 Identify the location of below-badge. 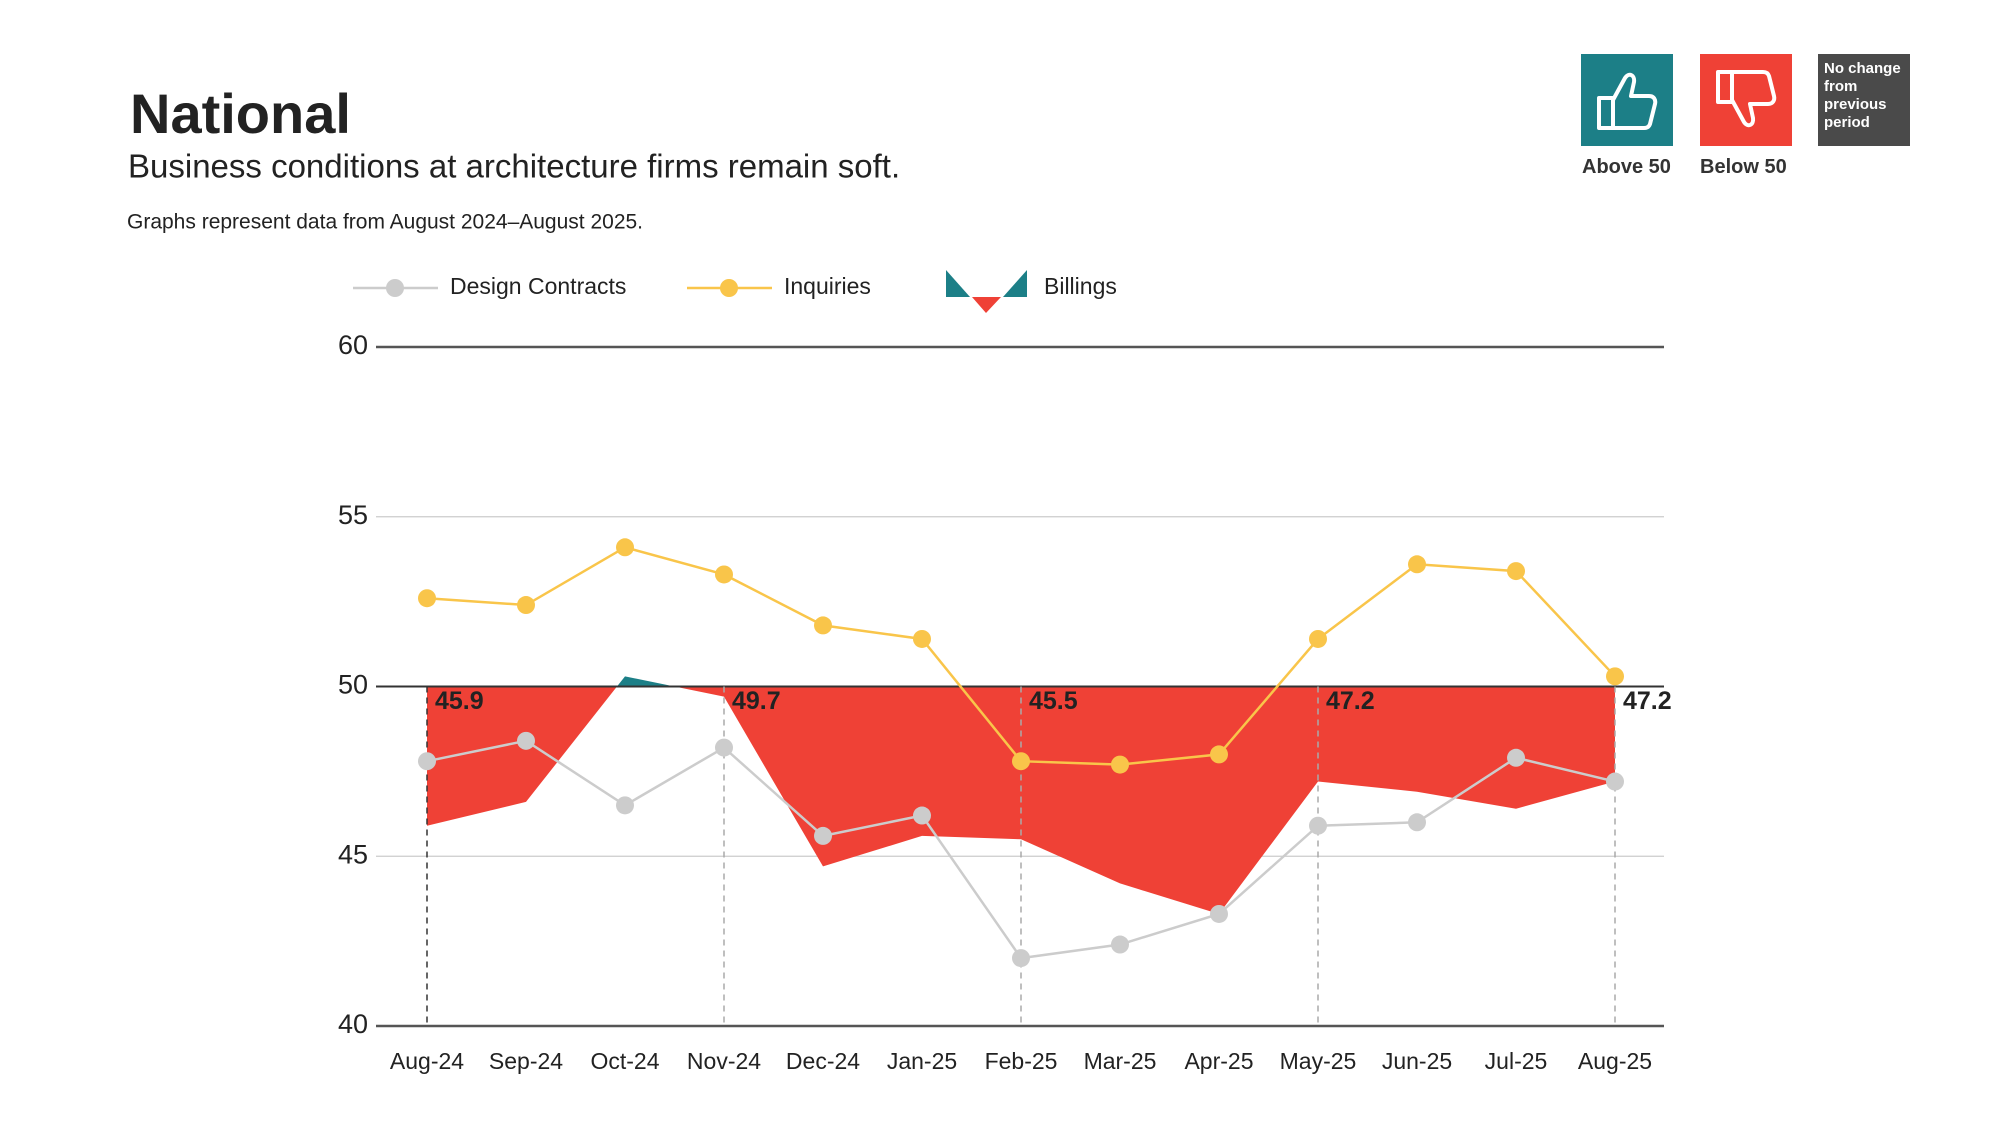
(1746, 100).